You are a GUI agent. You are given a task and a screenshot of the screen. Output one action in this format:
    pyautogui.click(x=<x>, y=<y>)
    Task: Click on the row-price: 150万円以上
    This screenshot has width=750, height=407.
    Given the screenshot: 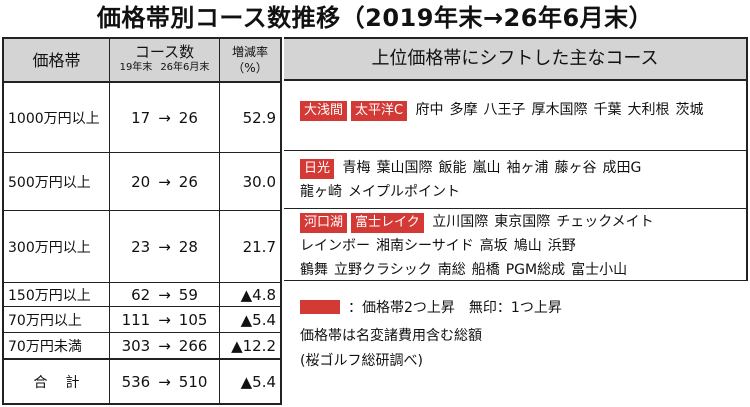 What is the action you would take?
    pyautogui.click(x=57, y=294)
    